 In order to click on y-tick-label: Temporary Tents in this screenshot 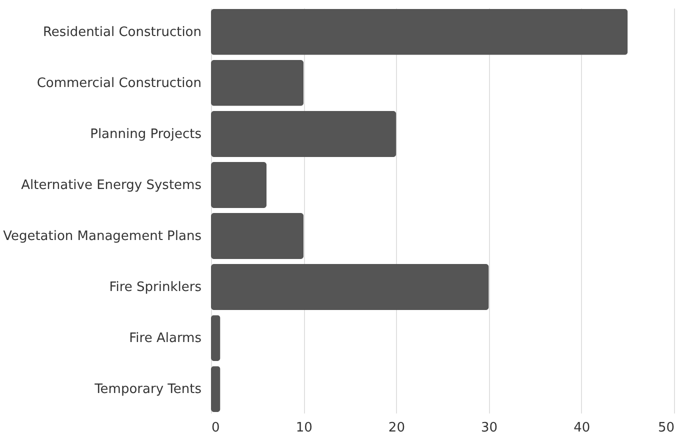, I will do `click(148, 390)`.